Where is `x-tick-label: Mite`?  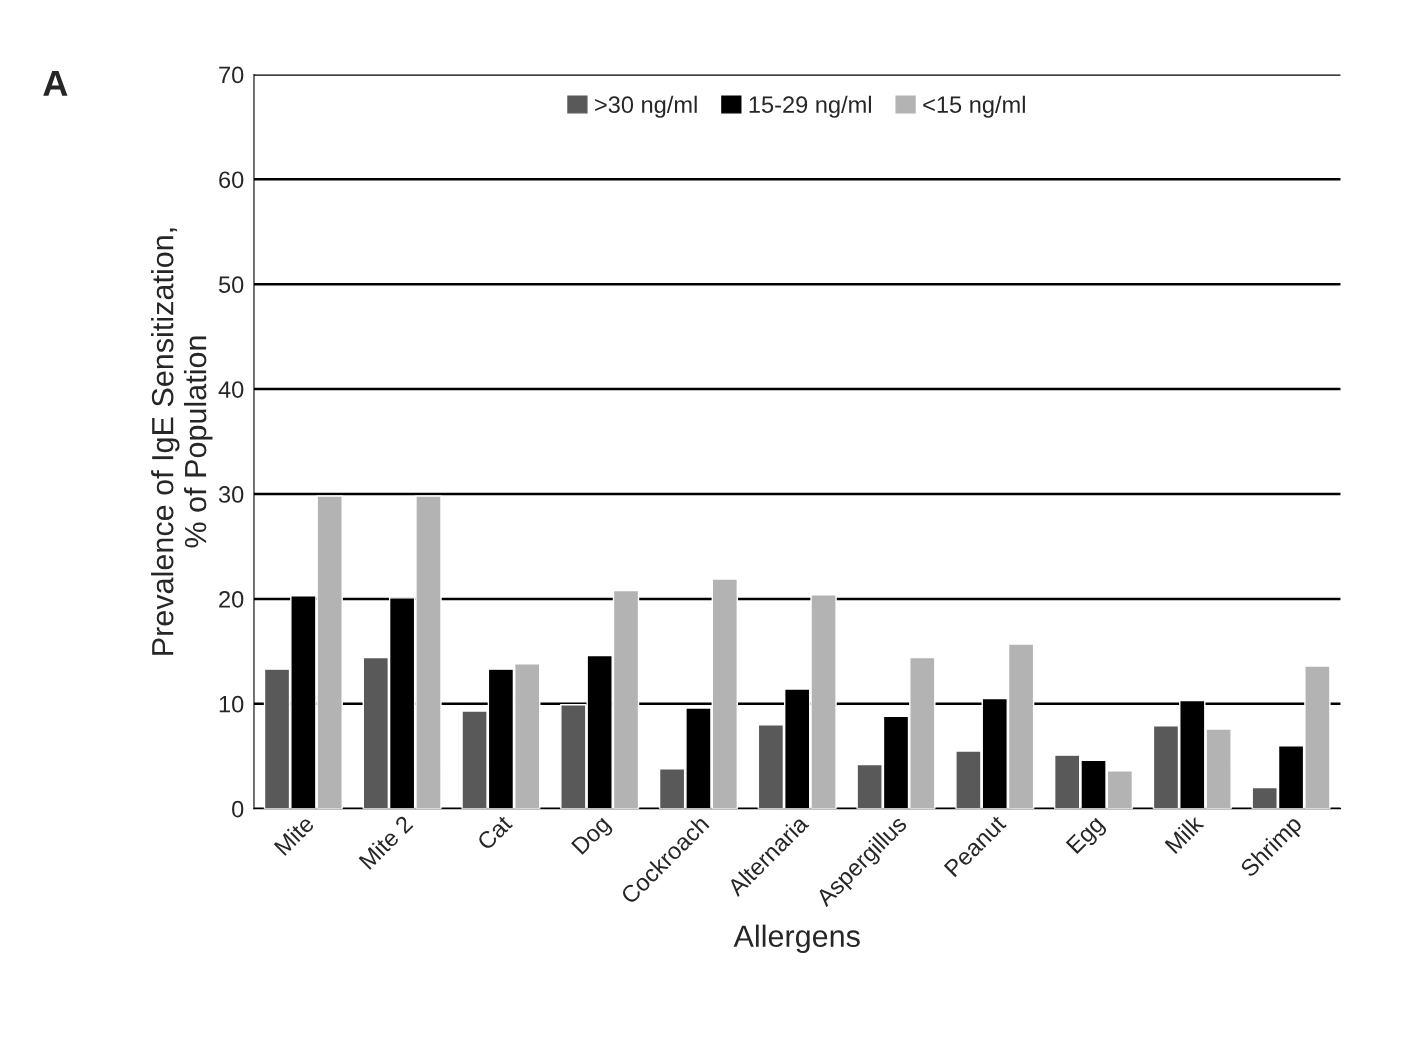
x-tick-label: Mite is located at coordinates (294, 835).